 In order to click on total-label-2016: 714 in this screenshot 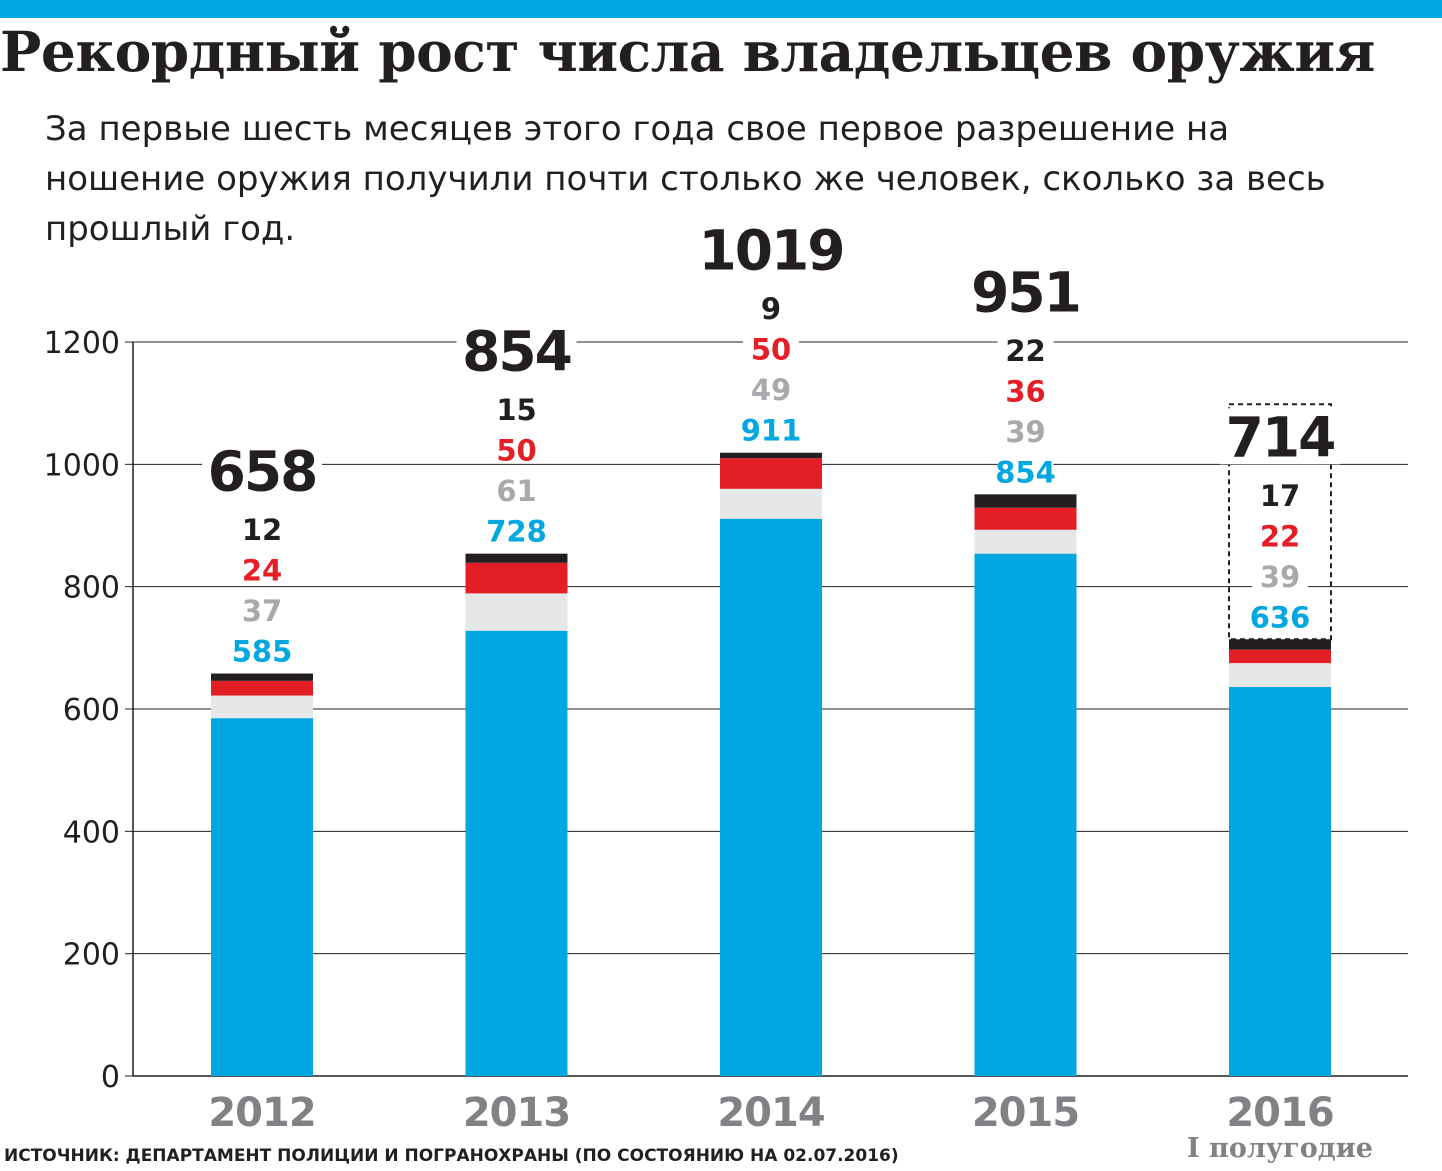, I will do `click(1280, 437)`.